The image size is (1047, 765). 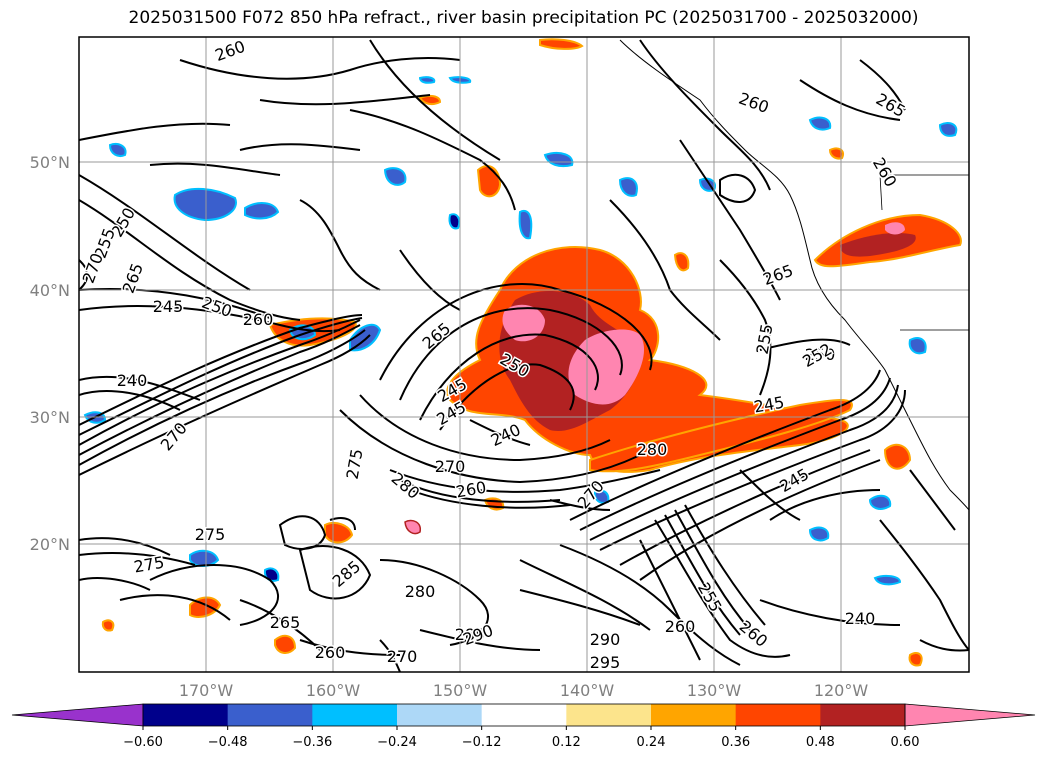 I want to click on colorbar-tick-label: −0.36, so click(x=312, y=742).